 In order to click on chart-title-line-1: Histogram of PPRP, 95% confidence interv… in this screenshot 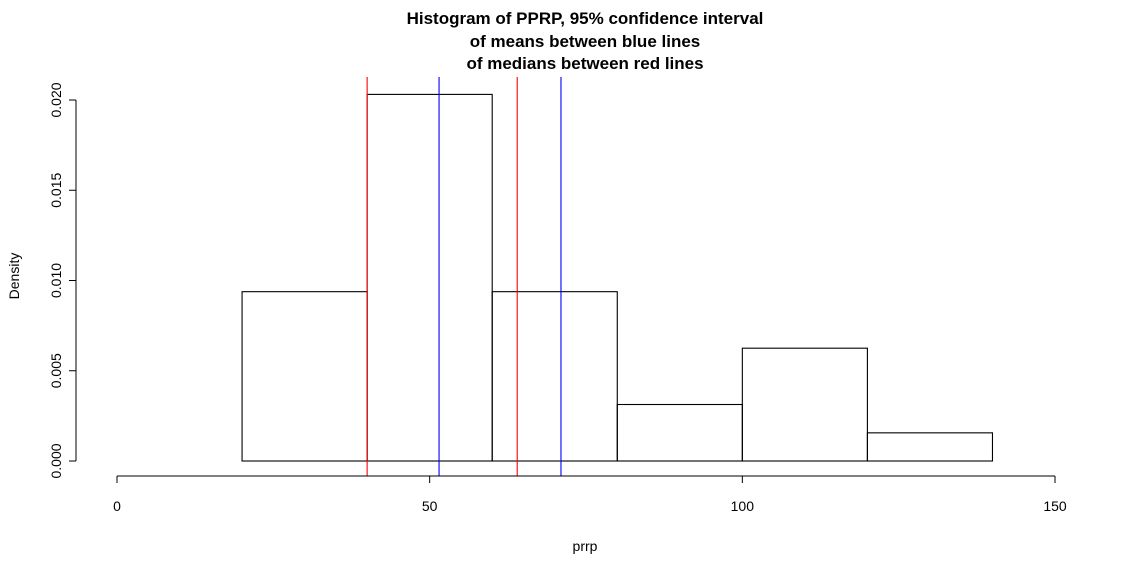, I will do `click(585, 18)`.